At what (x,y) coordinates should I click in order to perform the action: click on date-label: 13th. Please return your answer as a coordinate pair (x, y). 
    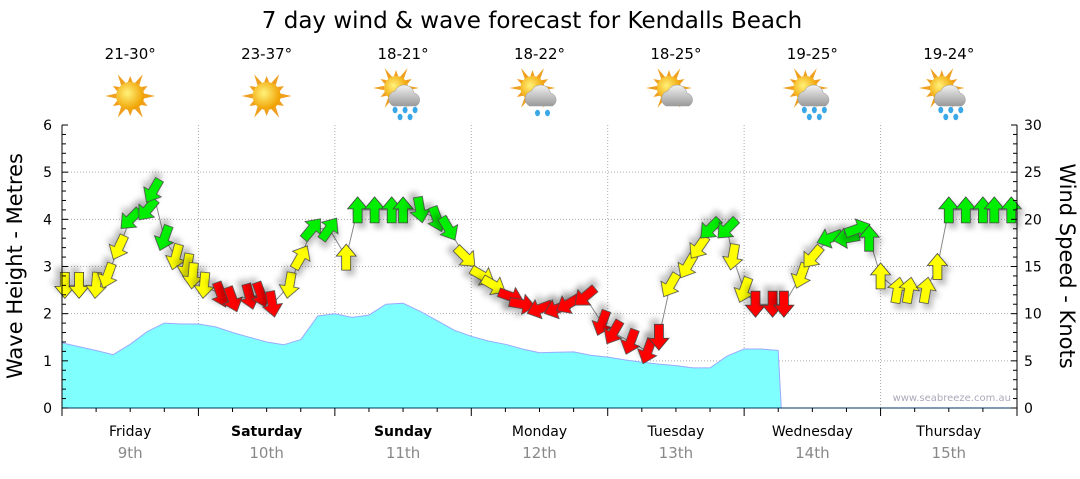
    Looking at the image, I should click on (676, 453).